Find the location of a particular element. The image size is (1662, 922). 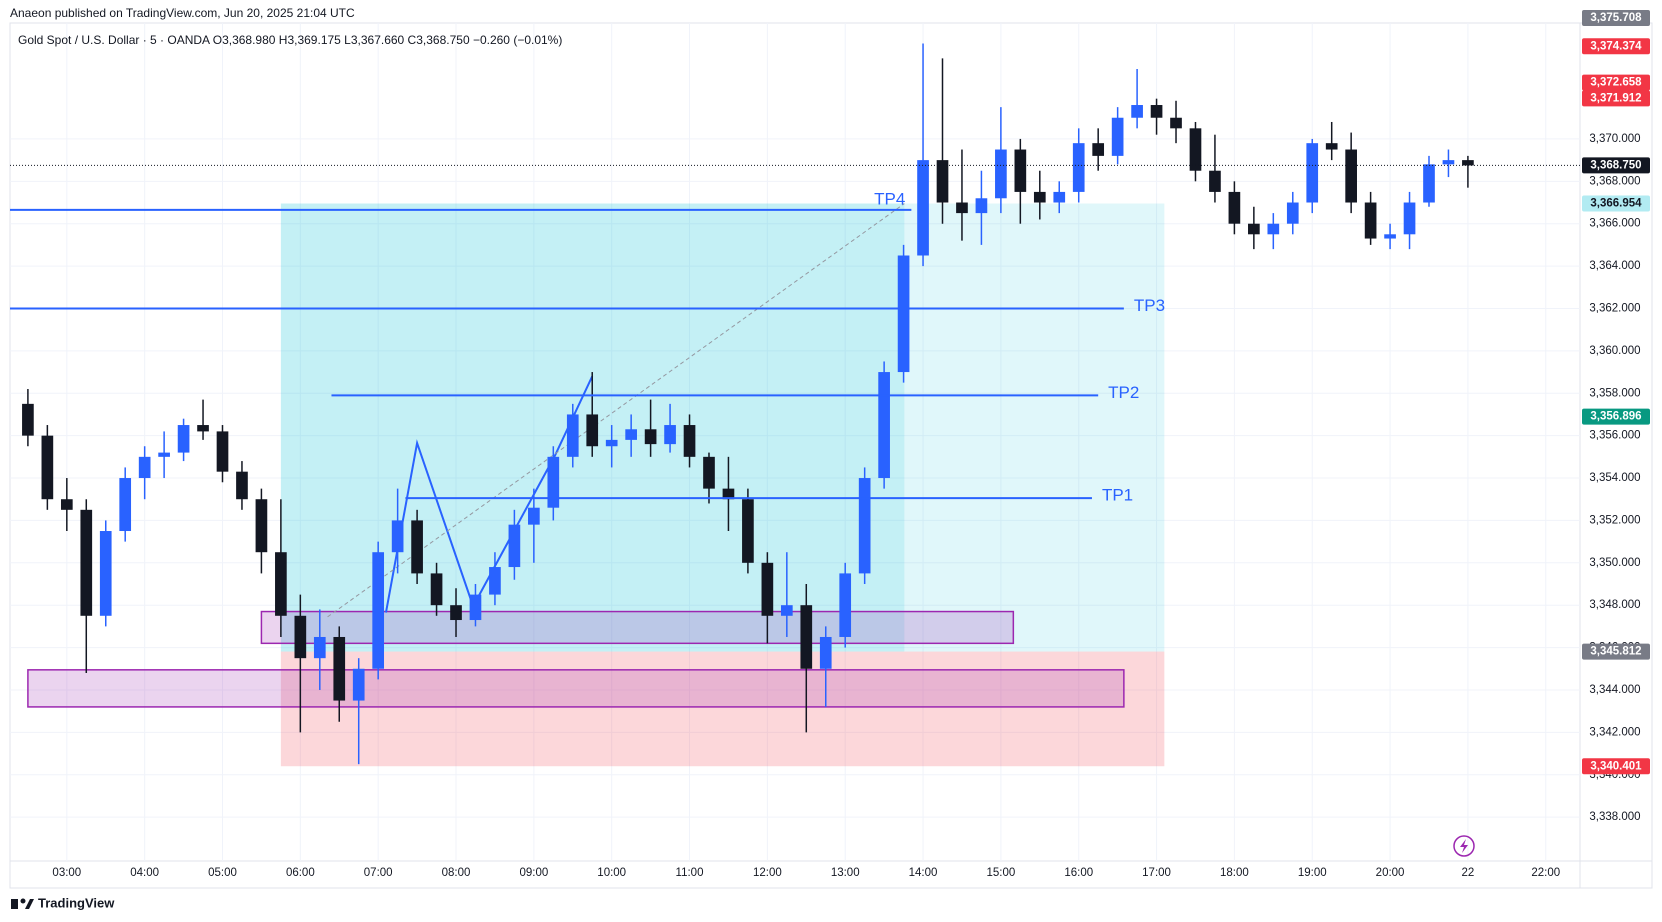

alert-circle is located at coordinates (1464, 846).